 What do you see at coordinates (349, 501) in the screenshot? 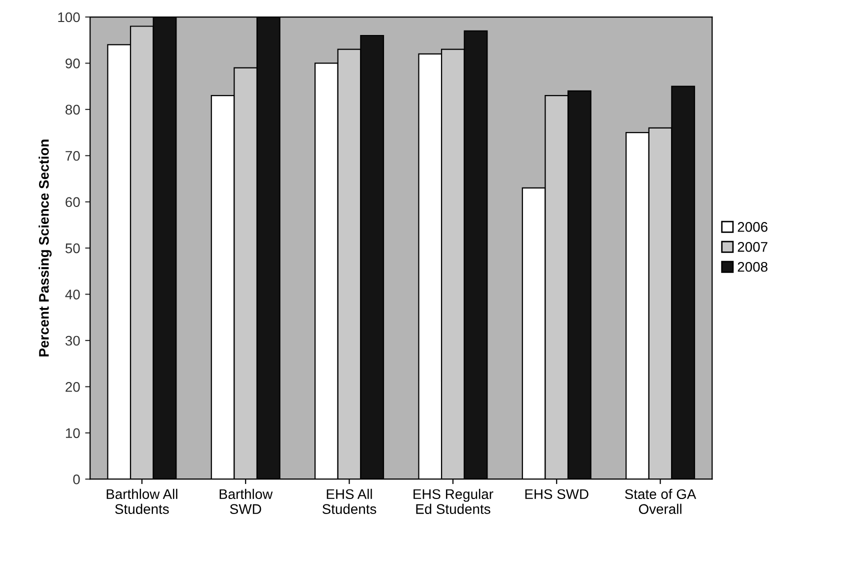
I see `x-tick-label: EHS All Students` at bounding box center [349, 501].